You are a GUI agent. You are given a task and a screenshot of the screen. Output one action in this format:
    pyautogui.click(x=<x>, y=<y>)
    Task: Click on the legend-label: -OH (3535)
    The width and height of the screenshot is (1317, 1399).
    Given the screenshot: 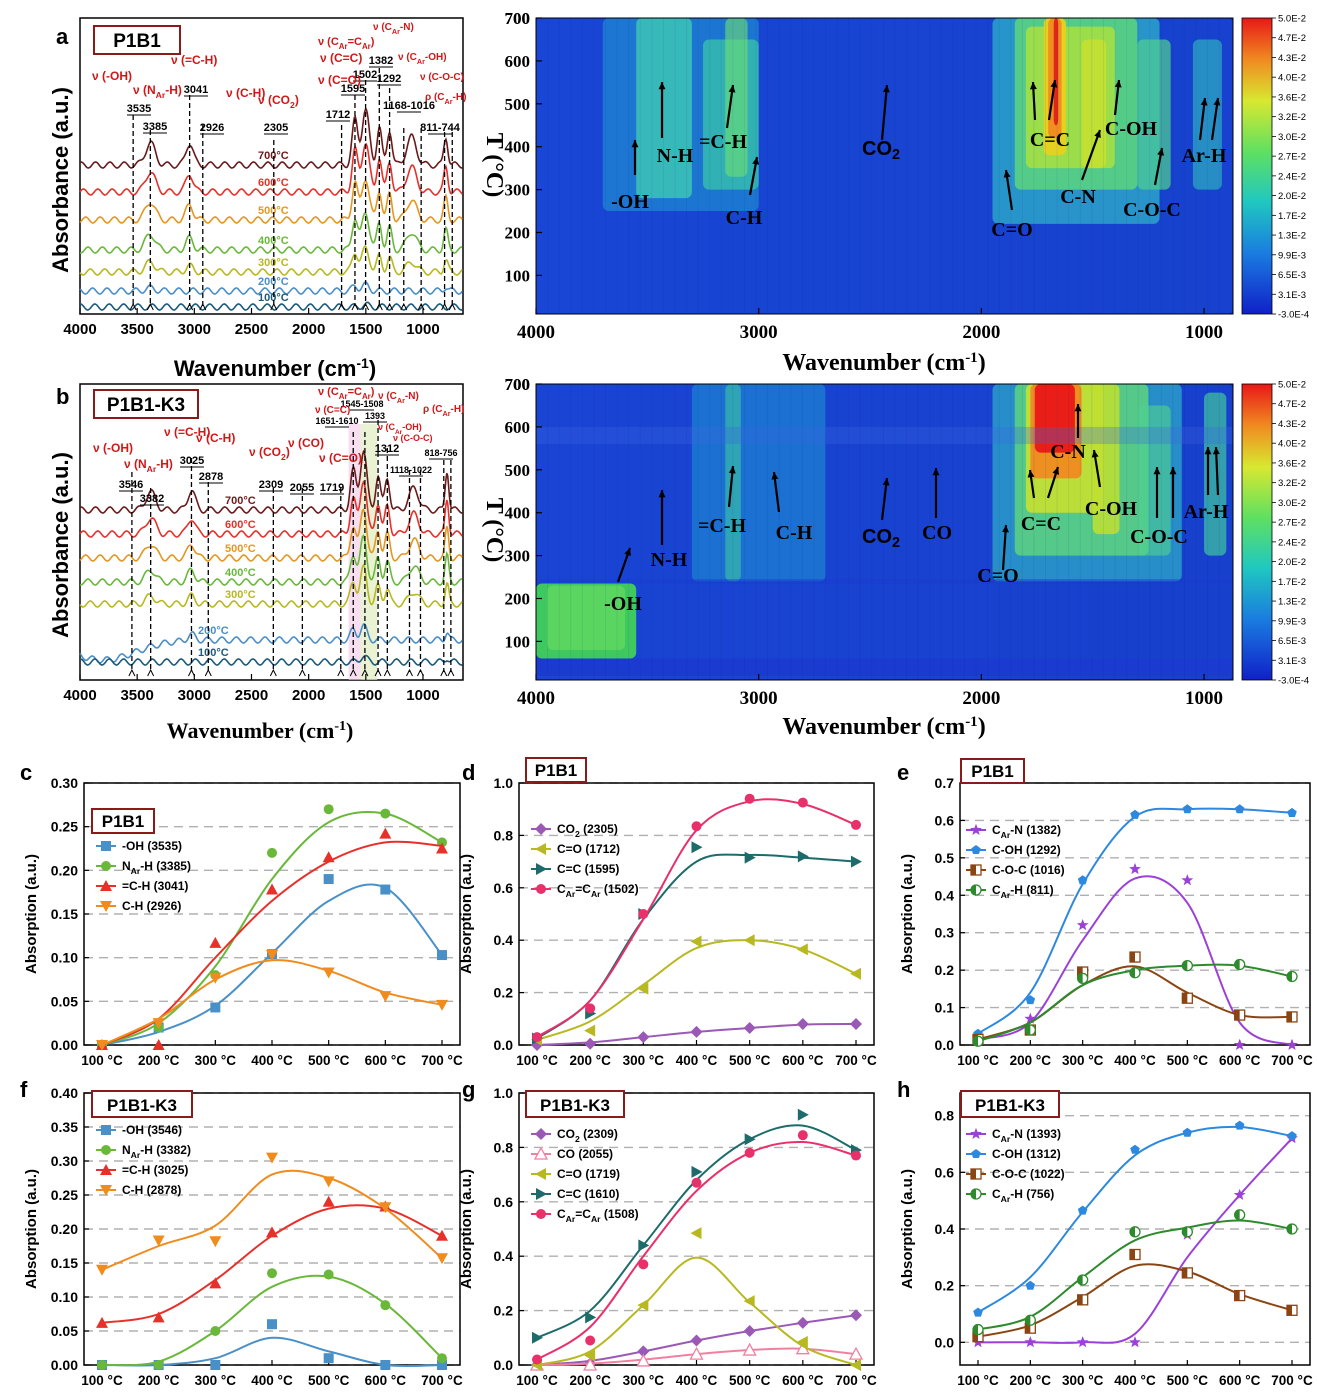 What is the action you would take?
    pyautogui.click(x=152, y=846)
    